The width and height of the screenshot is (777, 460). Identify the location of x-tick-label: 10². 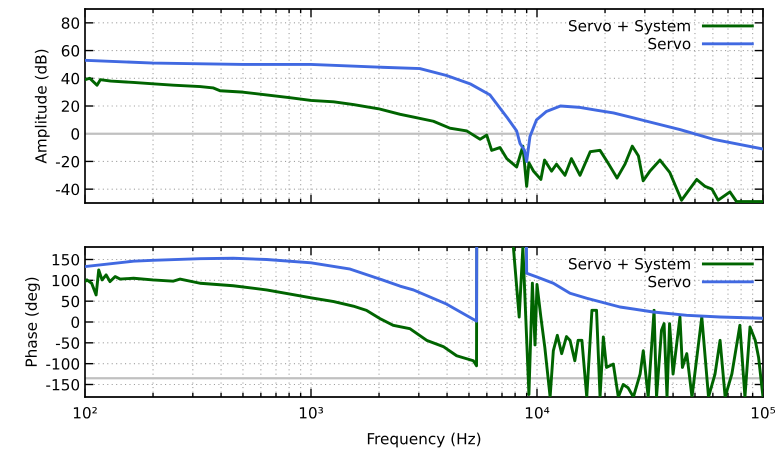
(85, 412).